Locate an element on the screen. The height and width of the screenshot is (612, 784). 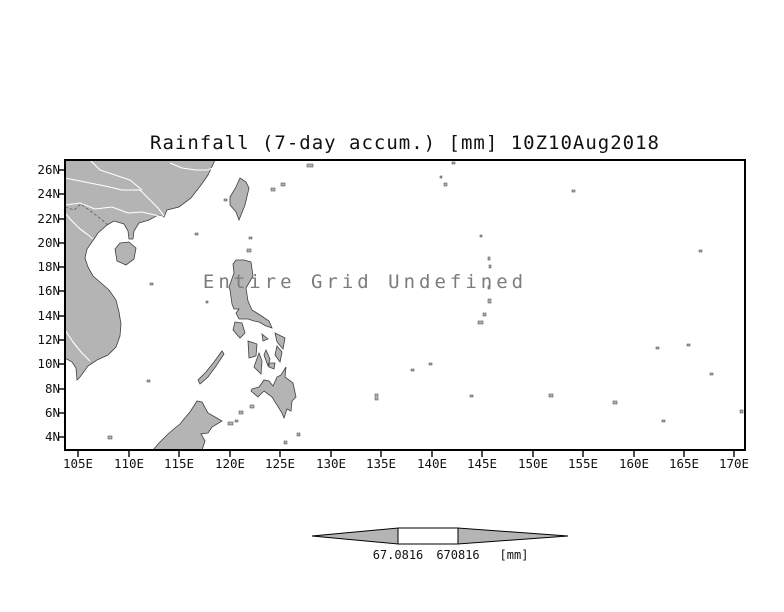
lon-ticks is located at coordinates (406, 453).